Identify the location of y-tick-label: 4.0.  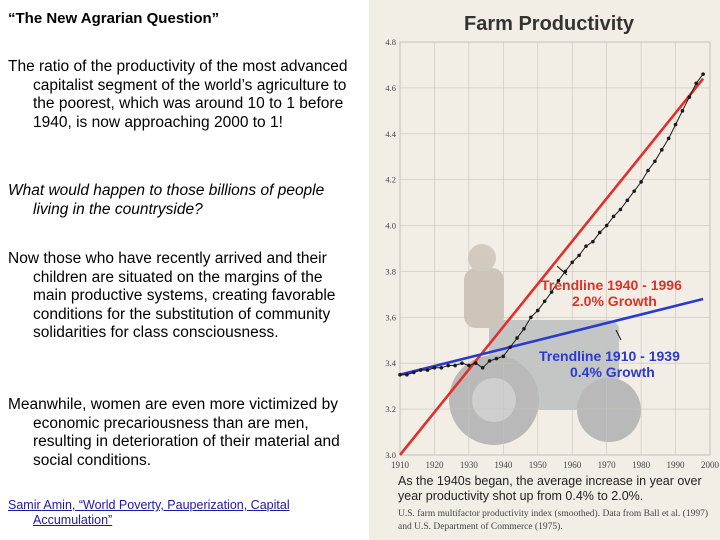
(390, 226).